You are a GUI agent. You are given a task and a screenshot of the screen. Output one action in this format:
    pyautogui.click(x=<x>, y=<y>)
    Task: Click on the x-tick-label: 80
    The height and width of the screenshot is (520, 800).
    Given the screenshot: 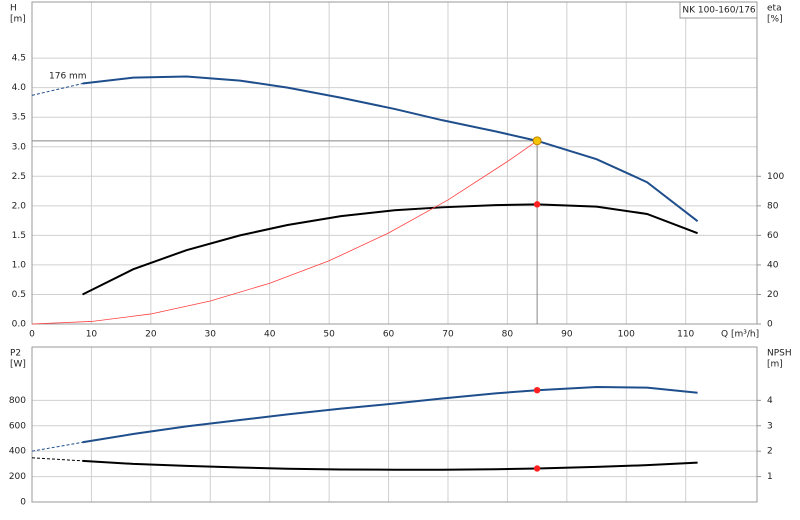 What is the action you would take?
    pyautogui.click(x=508, y=335)
    